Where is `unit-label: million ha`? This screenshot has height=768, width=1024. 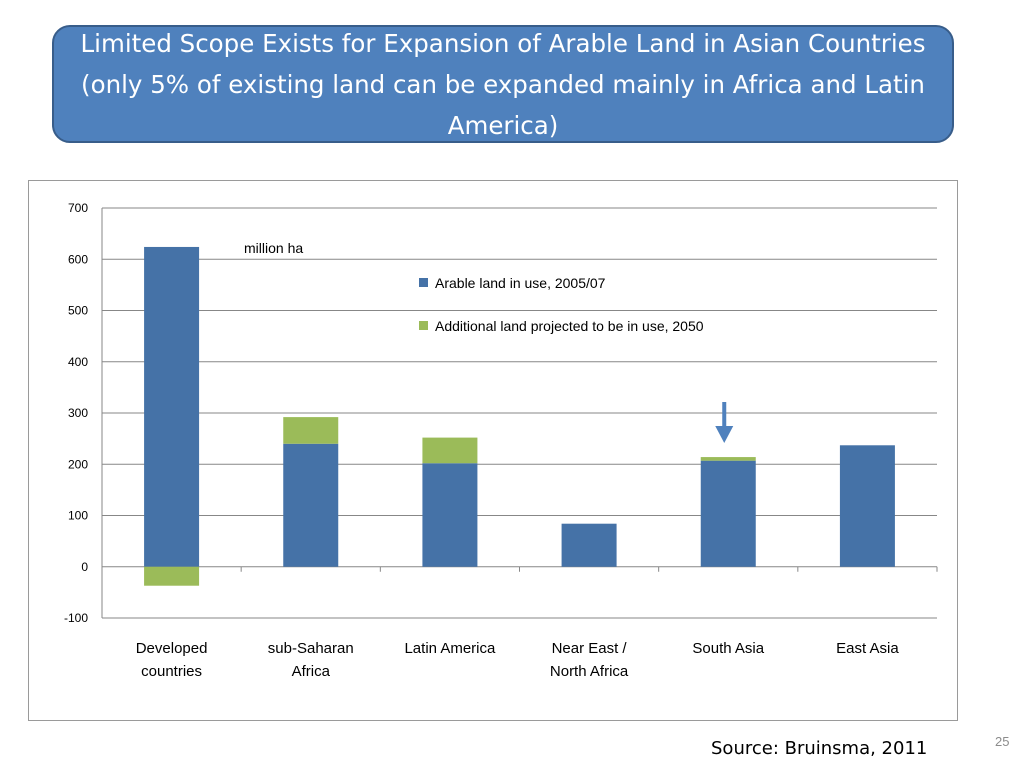
unit-label: million ha is located at coordinates (273, 248).